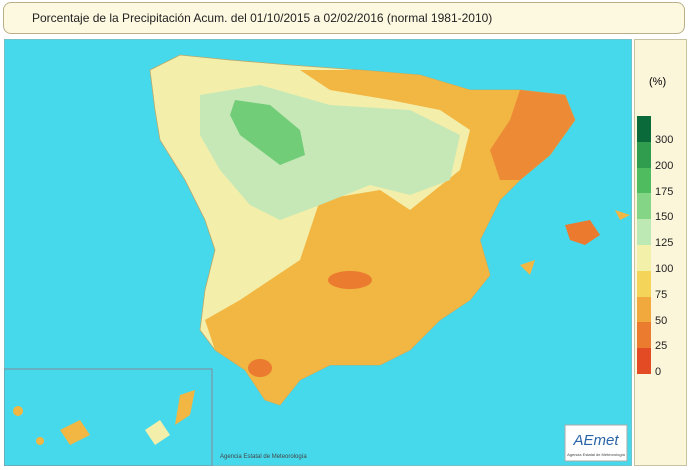 The image size is (690, 470). What do you see at coordinates (660, 252) in the screenshot?
I see `legend: (%) 300 200 175 150 125 100 75 50 25 0` at bounding box center [660, 252].